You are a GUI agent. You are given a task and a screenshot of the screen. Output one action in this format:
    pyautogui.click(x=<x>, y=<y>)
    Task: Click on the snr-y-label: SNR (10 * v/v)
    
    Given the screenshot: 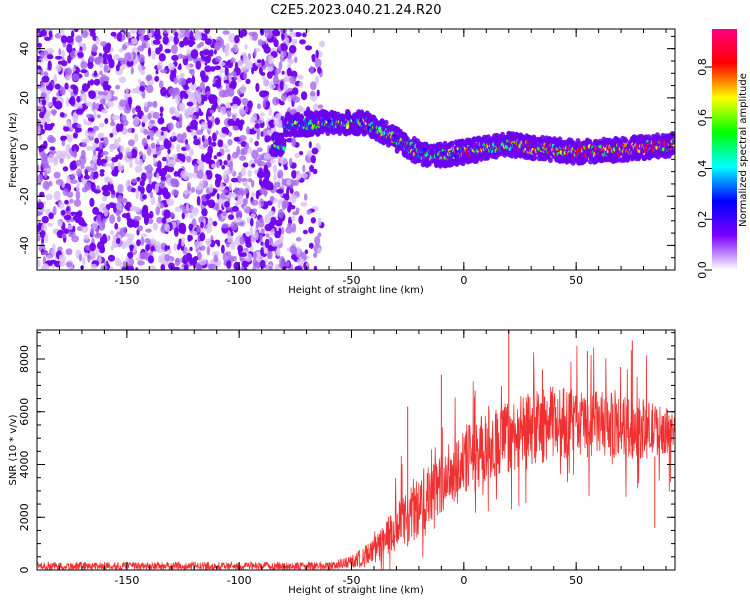 What is the action you would take?
    pyautogui.click(x=13, y=449)
    